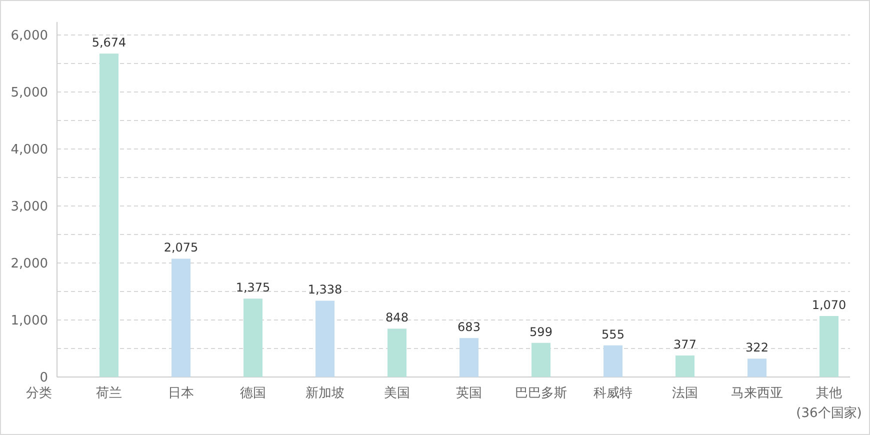 The height and width of the screenshot is (435, 870). What do you see at coordinates (757, 347) in the screenshot?
I see `data-label: 322` at bounding box center [757, 347].